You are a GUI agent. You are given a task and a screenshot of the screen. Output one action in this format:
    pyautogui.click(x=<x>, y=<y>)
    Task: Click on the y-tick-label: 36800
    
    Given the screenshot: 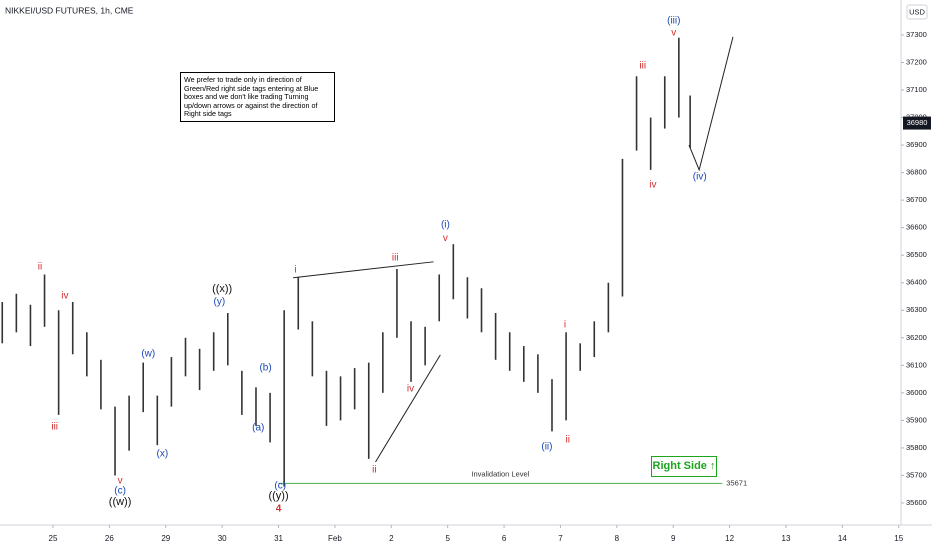 What is the action you would take?
    pyautogui.click(x=916, y=172)
    